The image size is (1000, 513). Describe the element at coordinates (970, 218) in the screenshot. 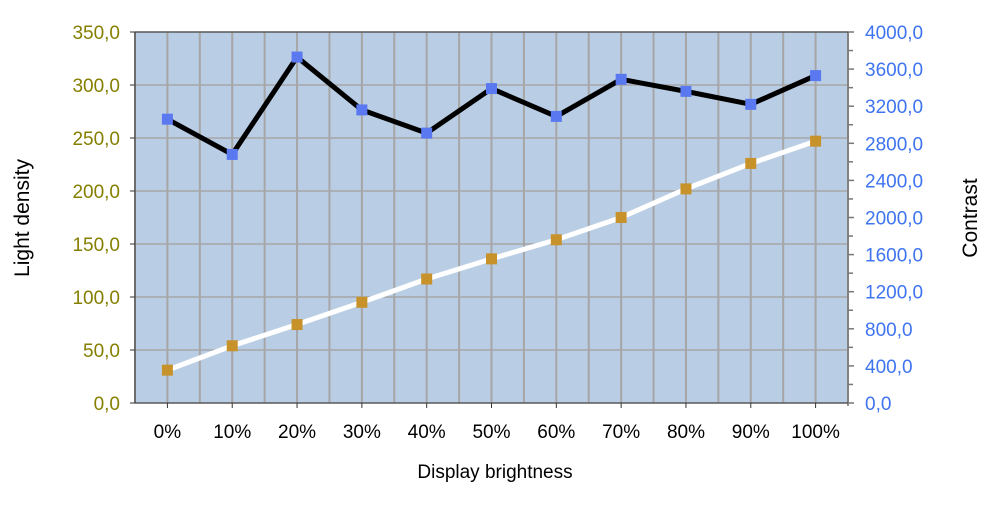

I see `right-axis-title: Contrast` at that location.